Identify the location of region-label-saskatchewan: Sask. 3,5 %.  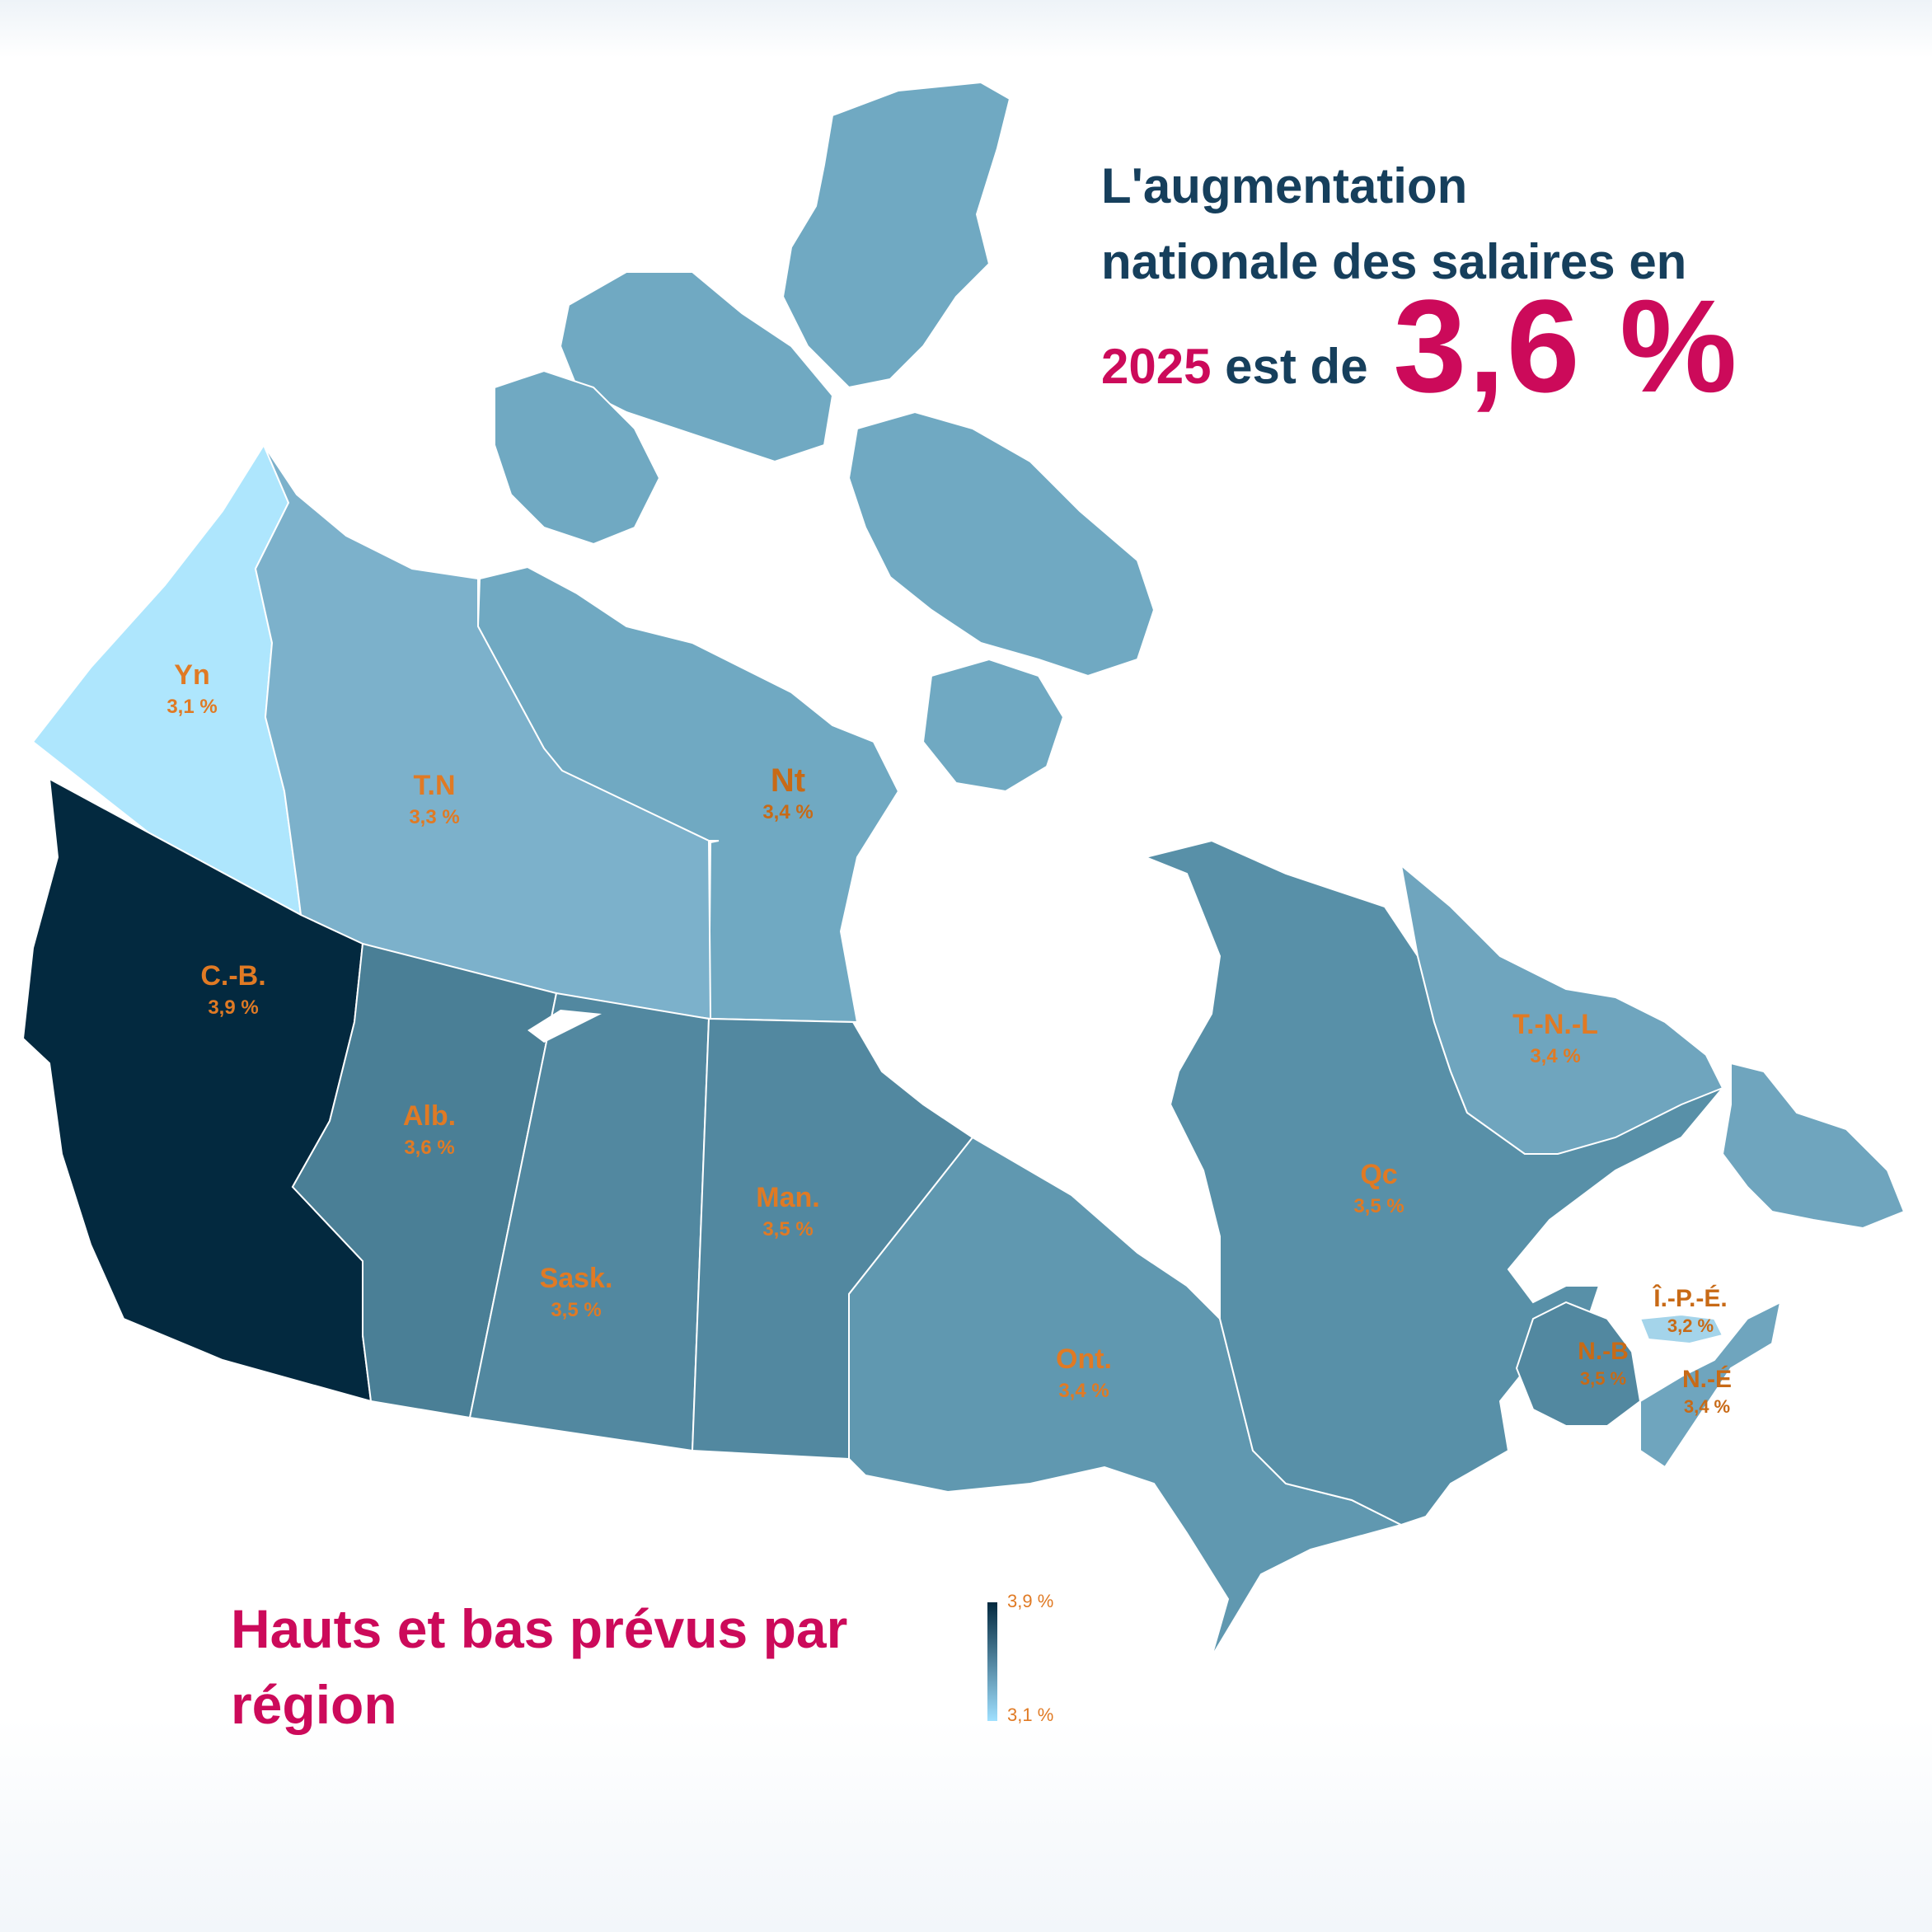
(576, 1293).